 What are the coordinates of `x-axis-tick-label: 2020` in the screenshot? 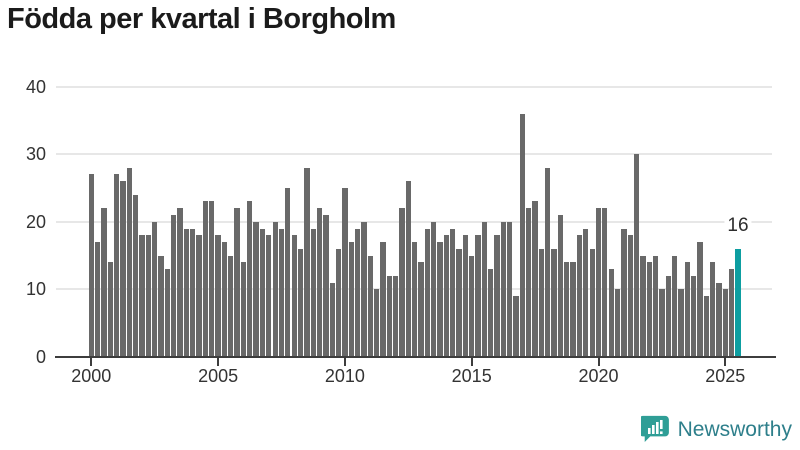 It's located at (598, 376).